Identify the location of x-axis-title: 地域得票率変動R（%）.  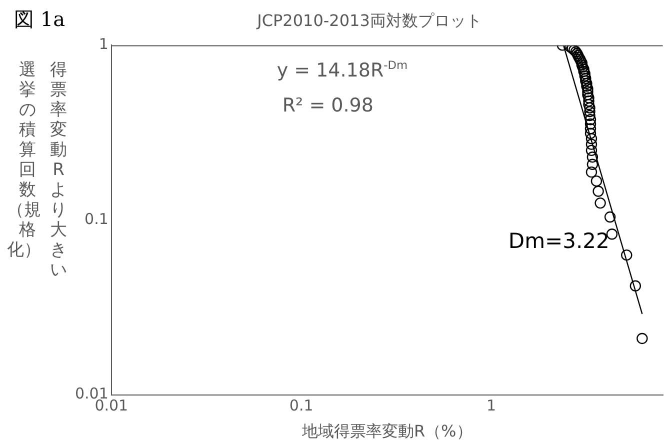
(386, 431).